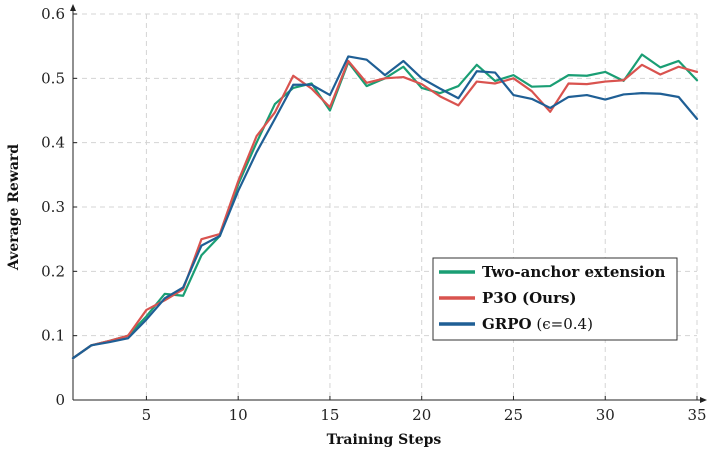  I want to click on y-axis-title: Average Reward, so click(14, 207).